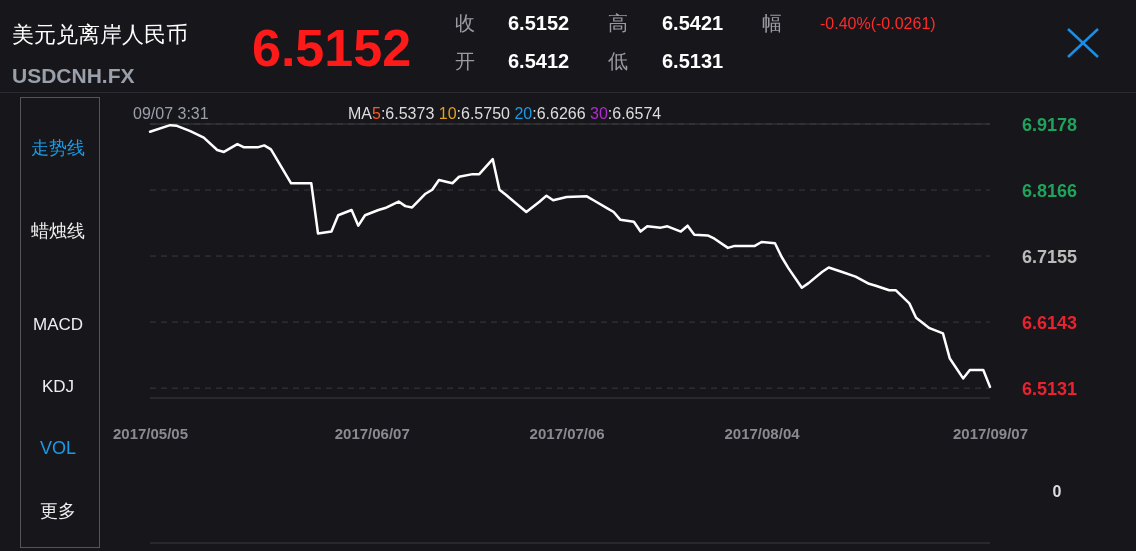 The height and width of the screenshot is (551, 1136). What do you see at coordinates (772, 23) in the screenshot?
I see `text: 幅` at bounding box center [772, 23].